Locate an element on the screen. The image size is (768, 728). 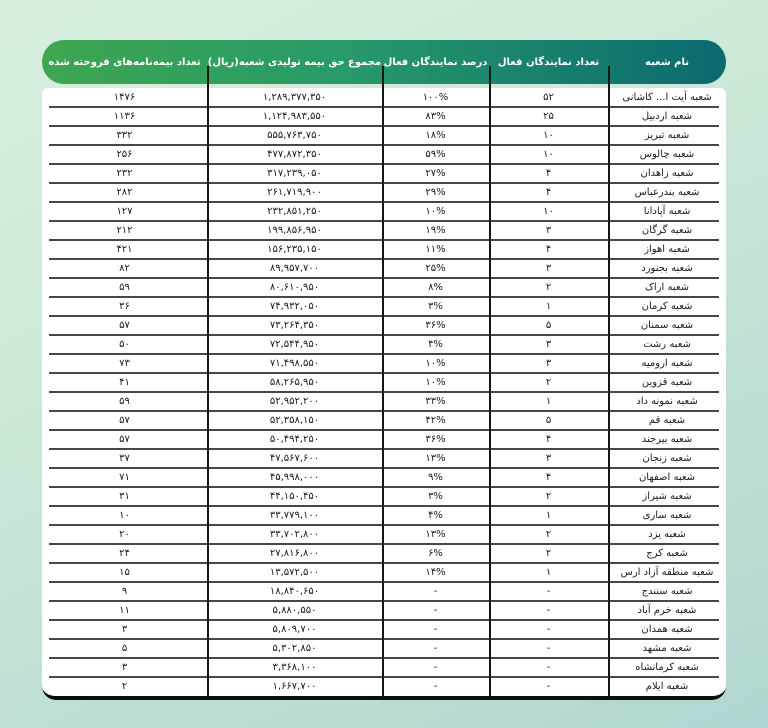
table-row: شعبه اردبیل ۲۵ ۸۳% ۱,۱۲۴,۹۸۳,۵۵۰ ۱۱۳۶ is located at coordinates (384, 117).